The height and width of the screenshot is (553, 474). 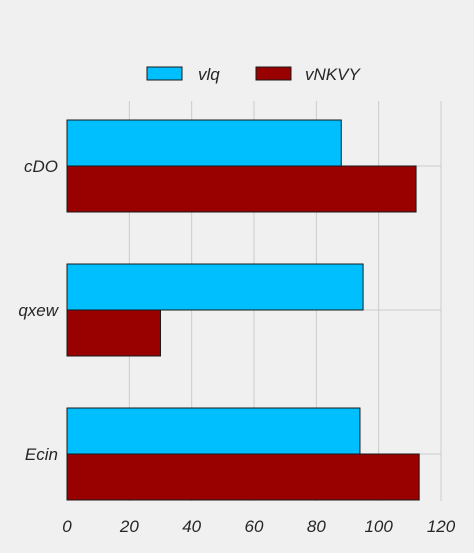 I want to click on x-tick-label: 100, so click(x=378, y=526).